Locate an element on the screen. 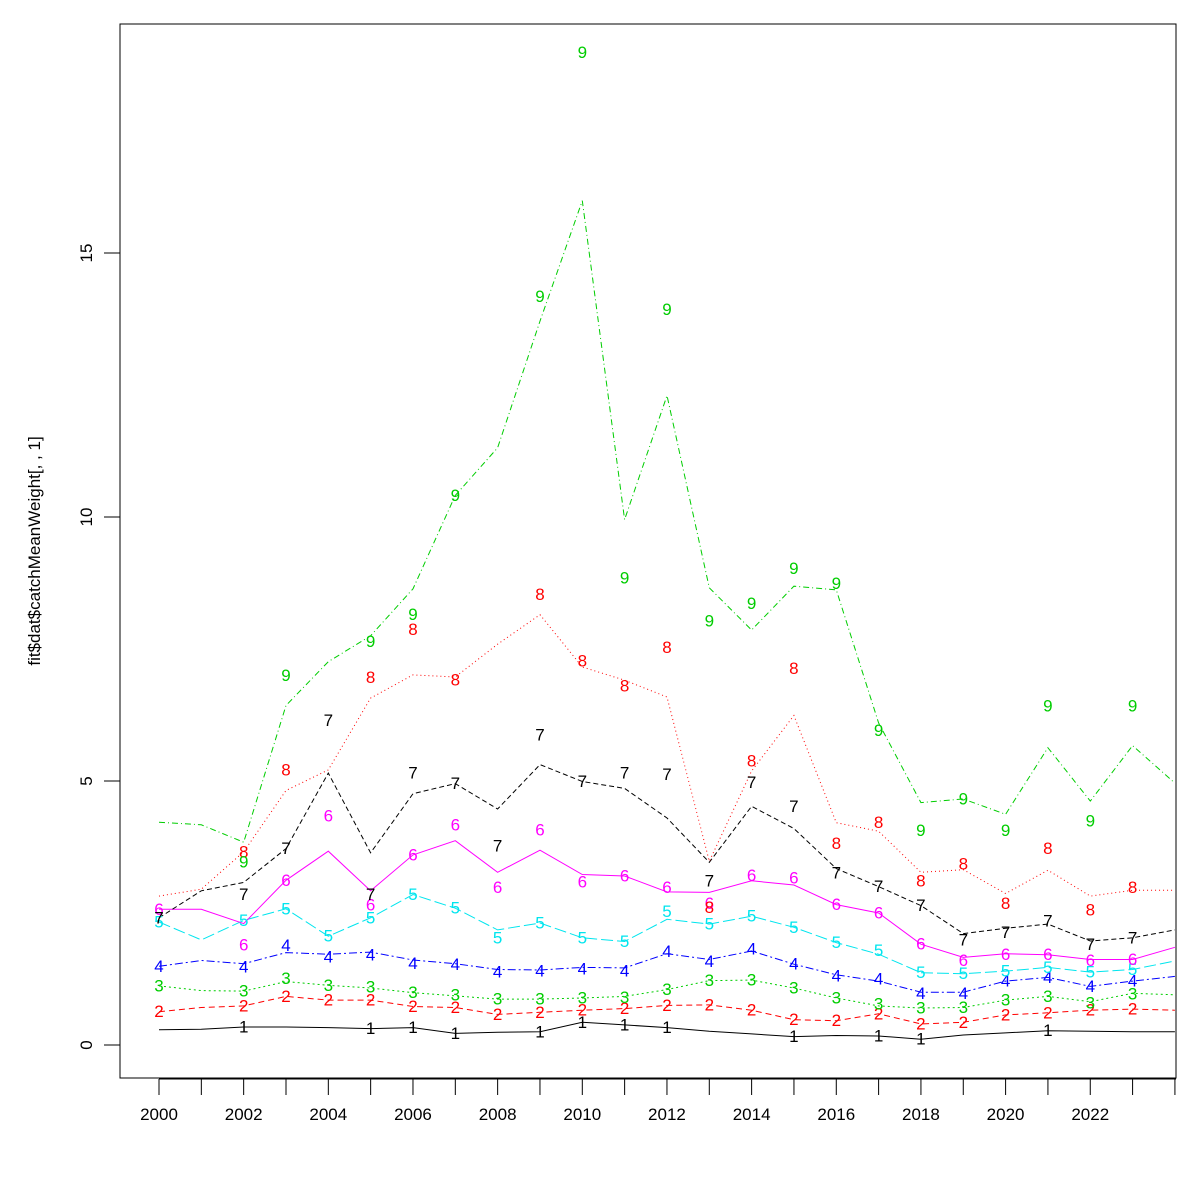 The image size is (1200, 1200). y-tick-label: 15 is located at coordinates (86, 253).